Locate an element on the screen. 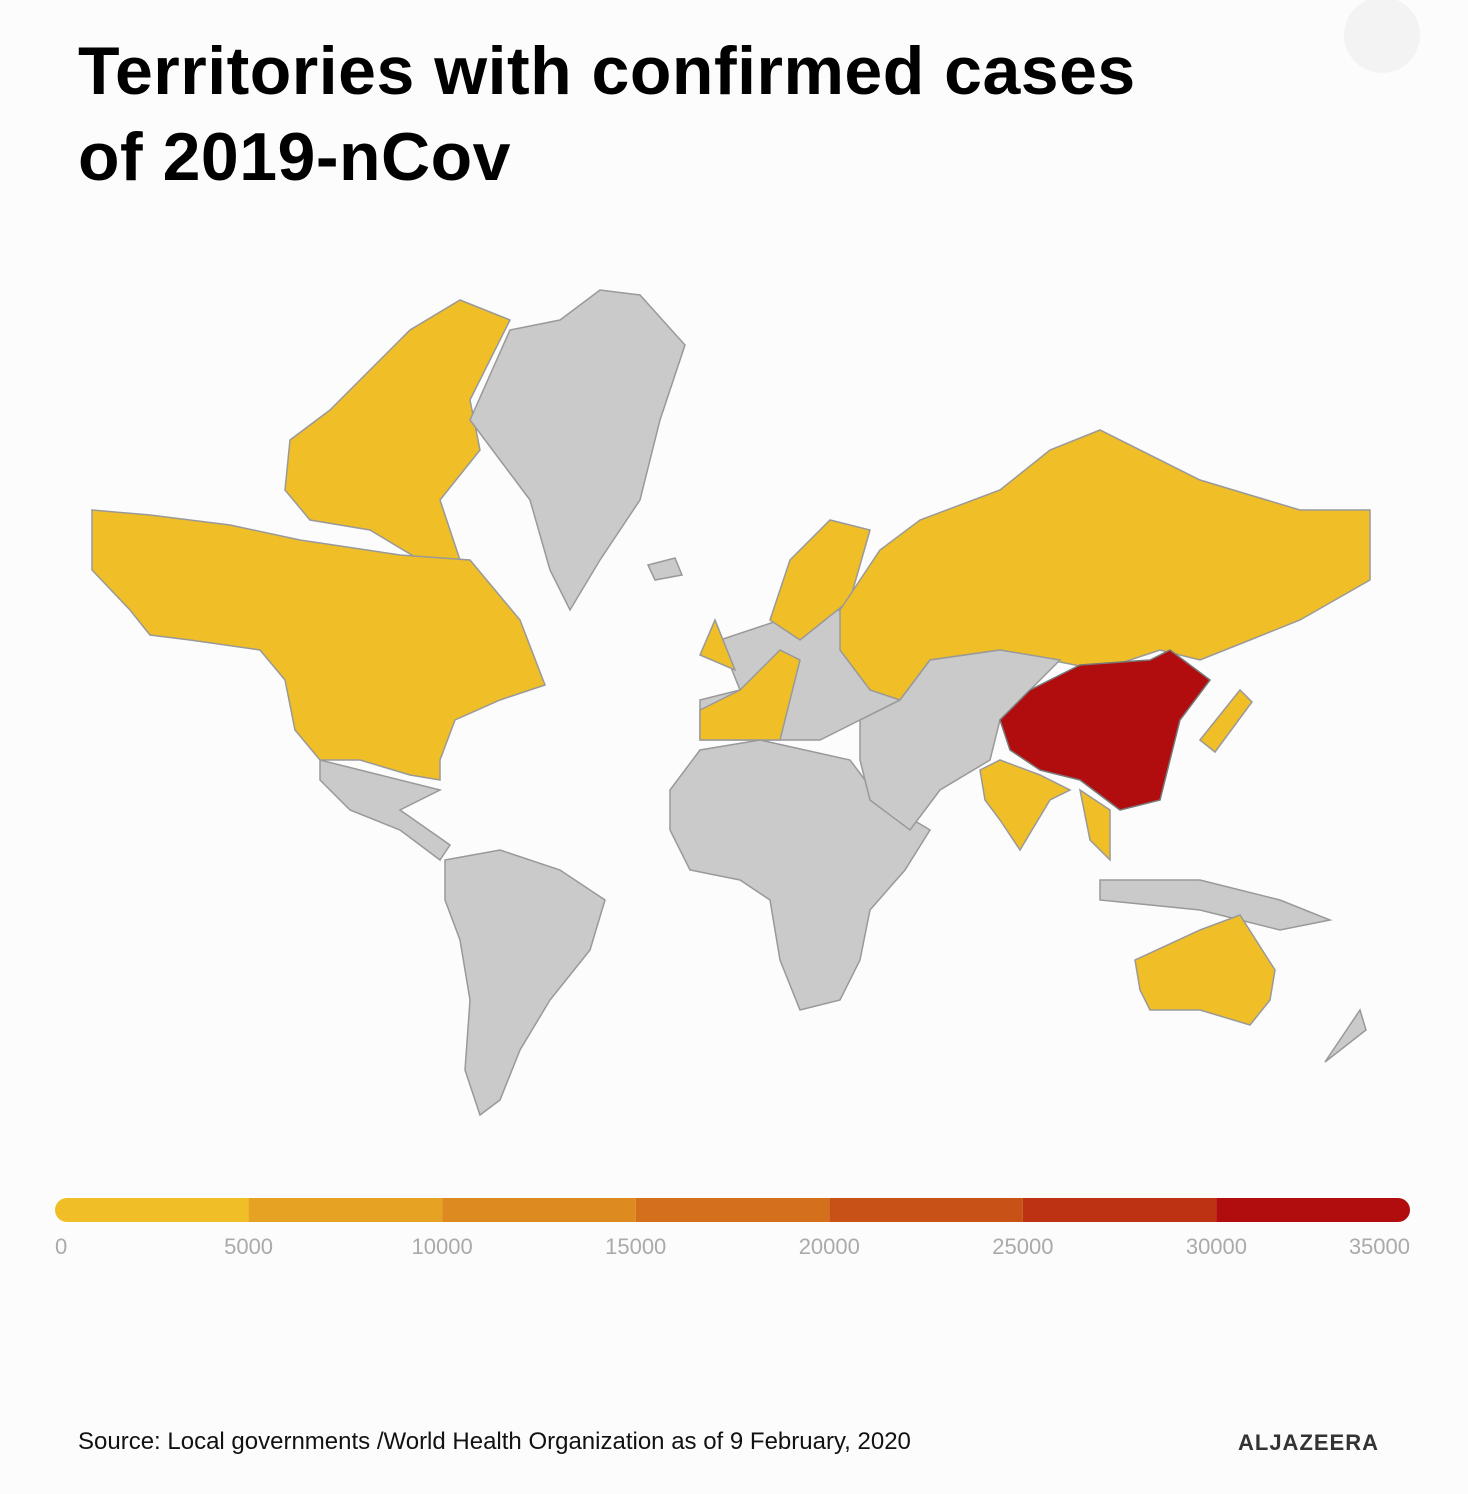 This screenshot has height=1494, width=1468. legend-tick-label: 0 is located at coordinates (61, 1246).